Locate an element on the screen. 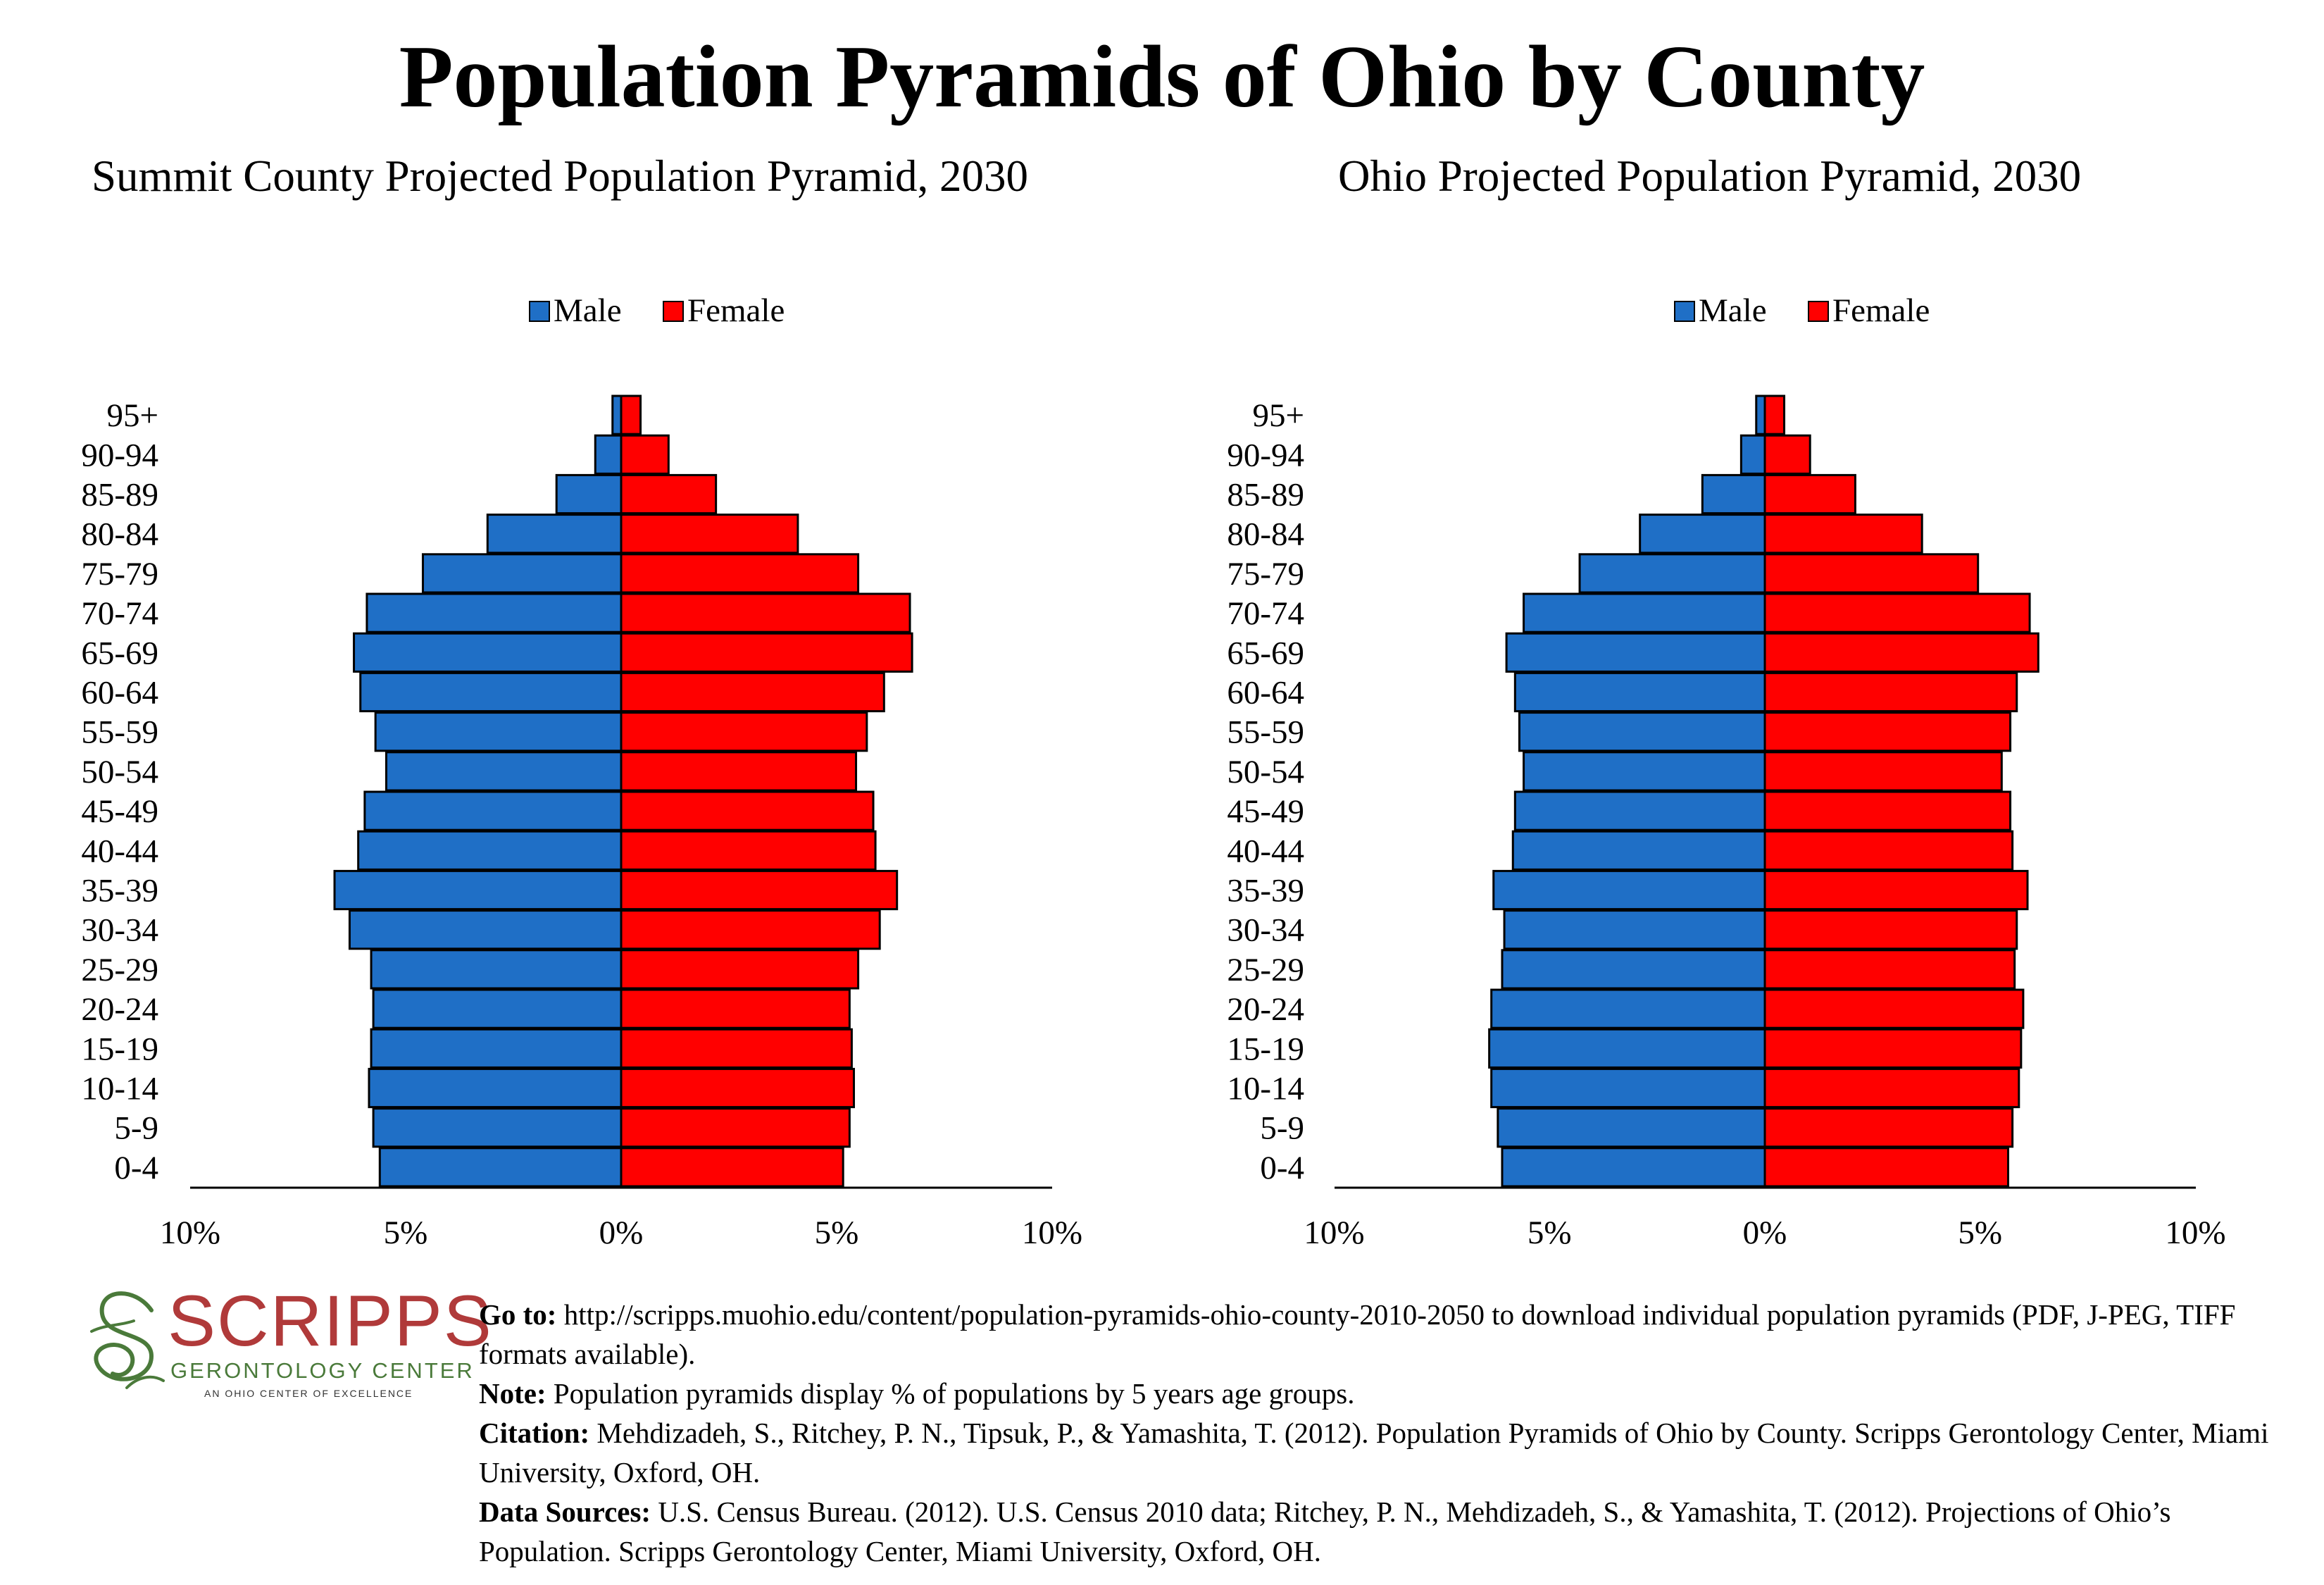 Image resolution: width=2324 pixels, height=1585 pixels. age-group-label: 10-14 is located at coordinates (119, 1089).